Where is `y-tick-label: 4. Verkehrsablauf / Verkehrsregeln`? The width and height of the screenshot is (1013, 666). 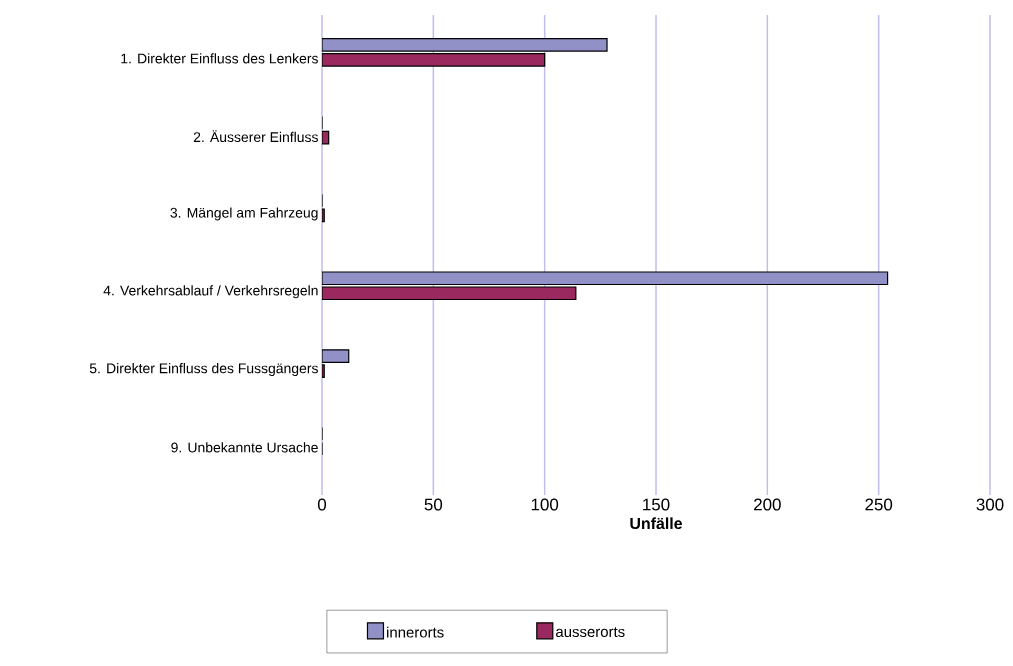 y-tick-label: 4. Verkehrsablauf / Verkehrsregeln is located at coordinates (210, 292).